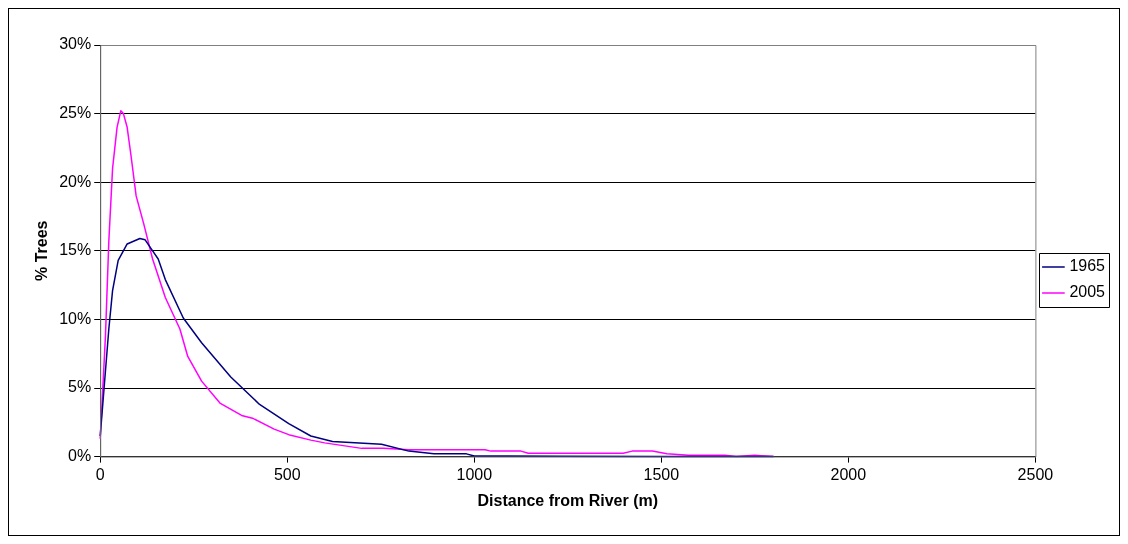 Image resolution: width=1128 pixels, height=544 pixels. I want to click on x-axis-title: Distance from River (m), so click(568, 500).